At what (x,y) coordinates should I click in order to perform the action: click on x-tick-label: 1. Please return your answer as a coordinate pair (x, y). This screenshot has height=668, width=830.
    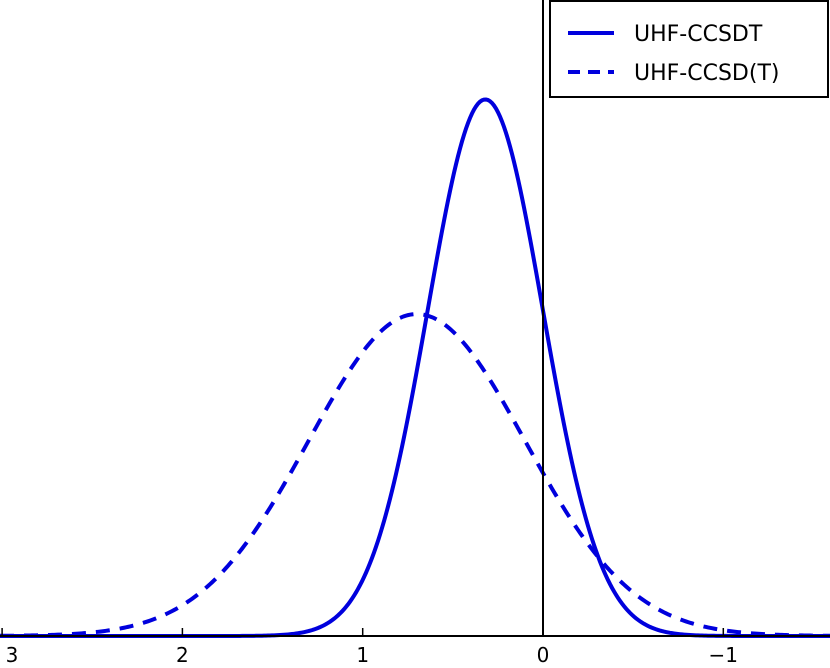
    Looking at the image, I should click on (362, 655).